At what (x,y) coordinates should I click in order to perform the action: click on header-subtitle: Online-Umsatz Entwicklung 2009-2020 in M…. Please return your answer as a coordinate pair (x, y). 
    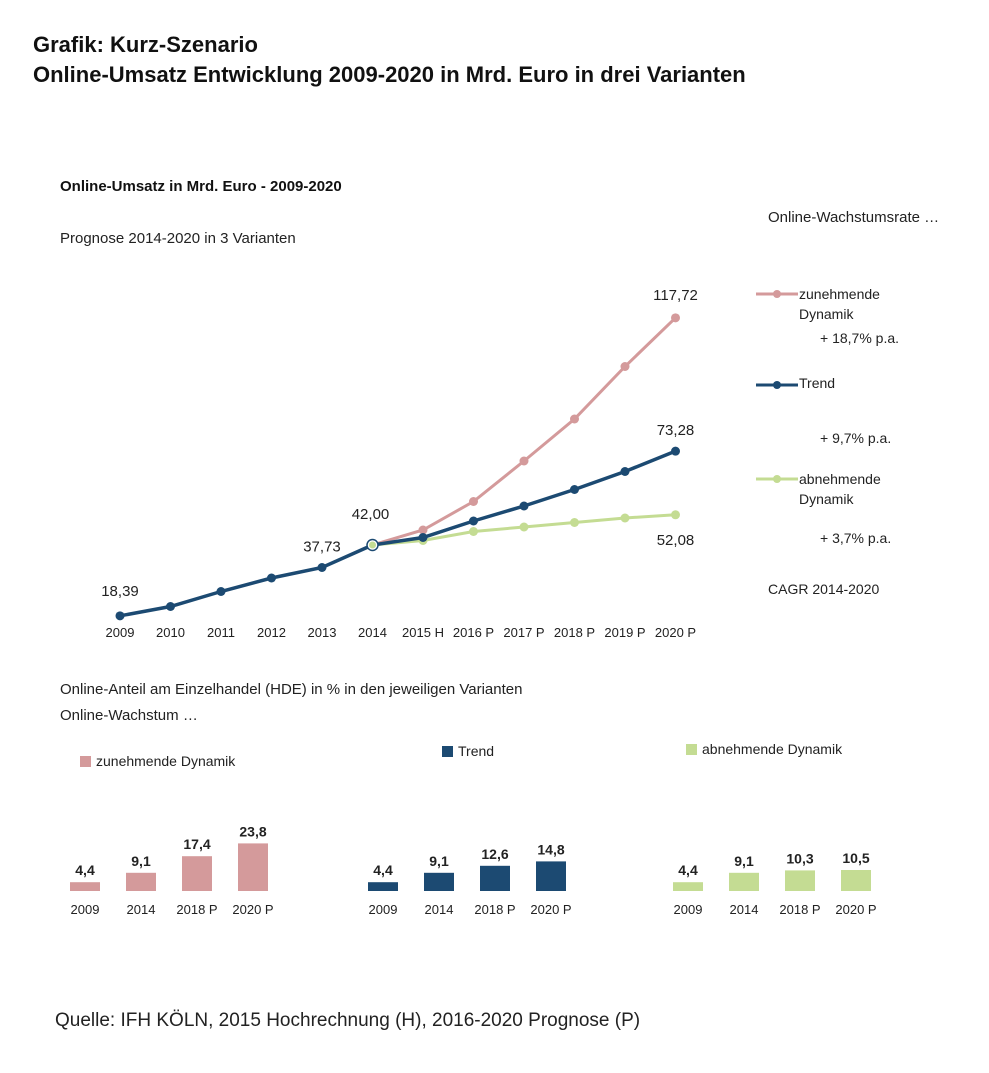
    Looking at the image, I should click on (389, 74).